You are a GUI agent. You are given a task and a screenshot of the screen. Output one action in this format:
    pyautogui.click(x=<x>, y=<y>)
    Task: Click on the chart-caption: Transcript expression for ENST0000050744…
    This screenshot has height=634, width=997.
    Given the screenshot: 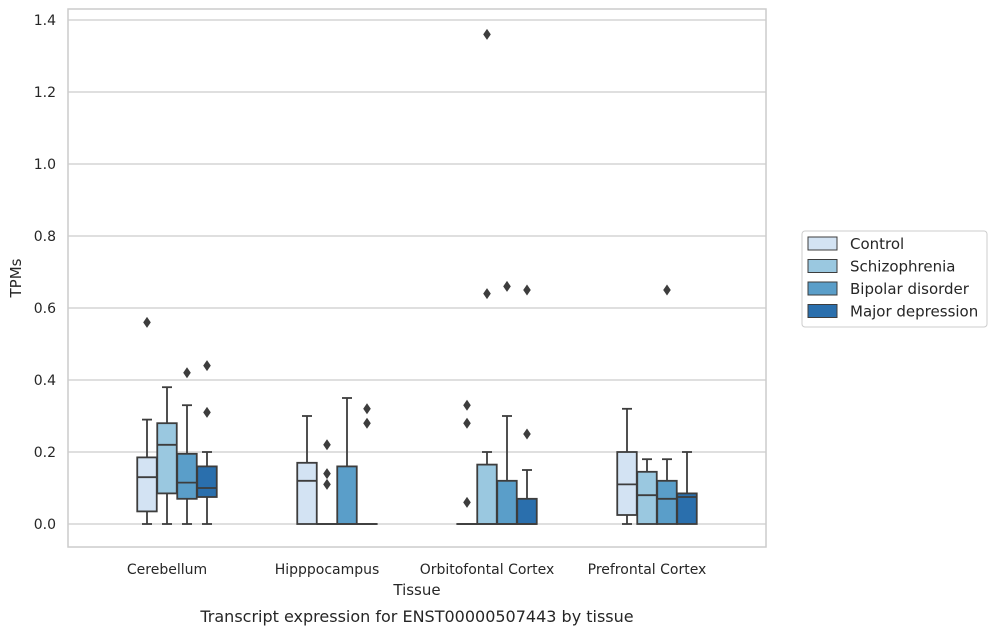 What is the action you would take?
    pyautogui.click(x=416, y=616)
    